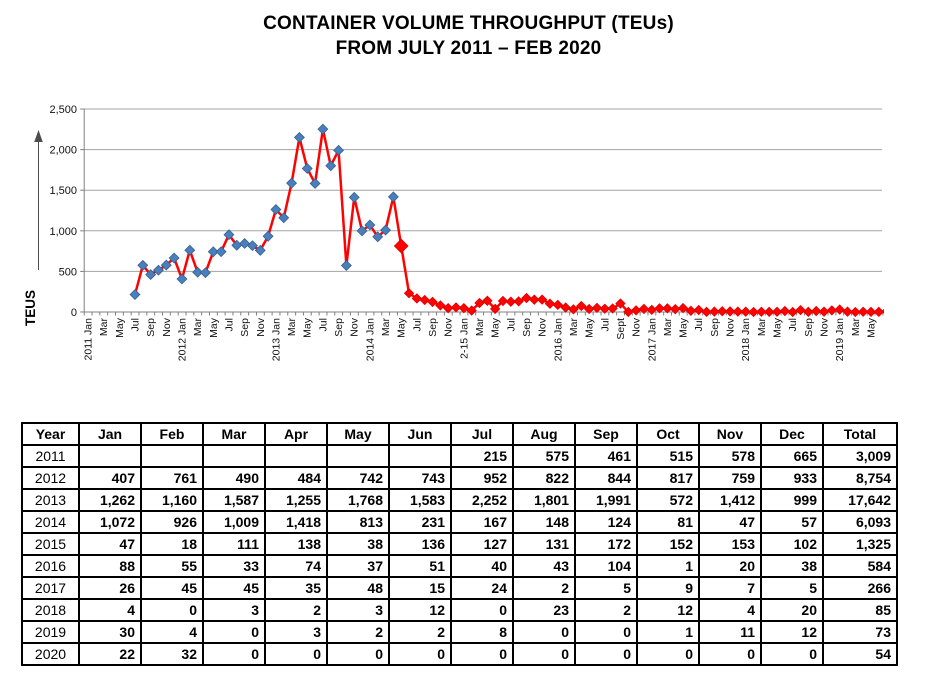 The height and width of the screenshot is (675, 937). Describe the element at coordinates (668, 588) in the screenshot. I see `value-cell: 9` at that location.